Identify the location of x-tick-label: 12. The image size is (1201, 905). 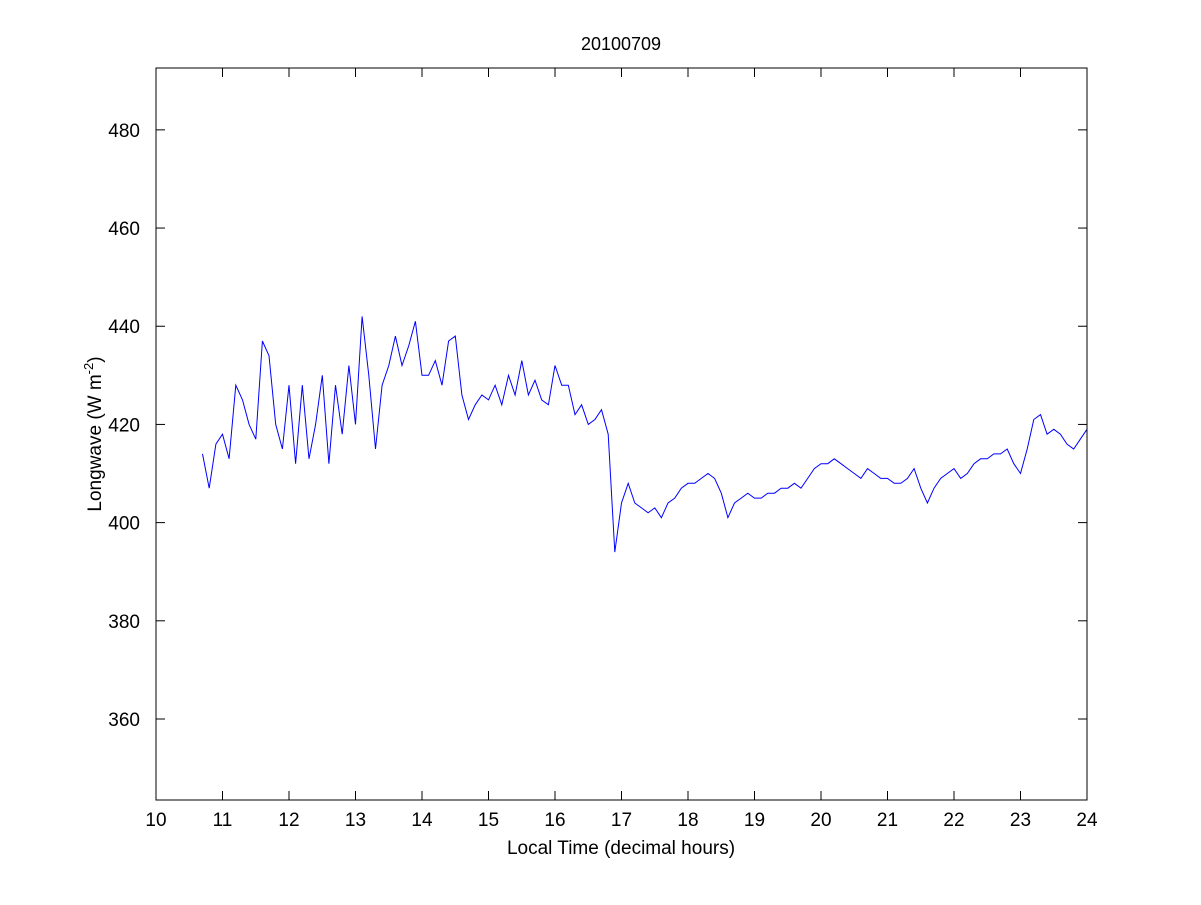
(288, 820).